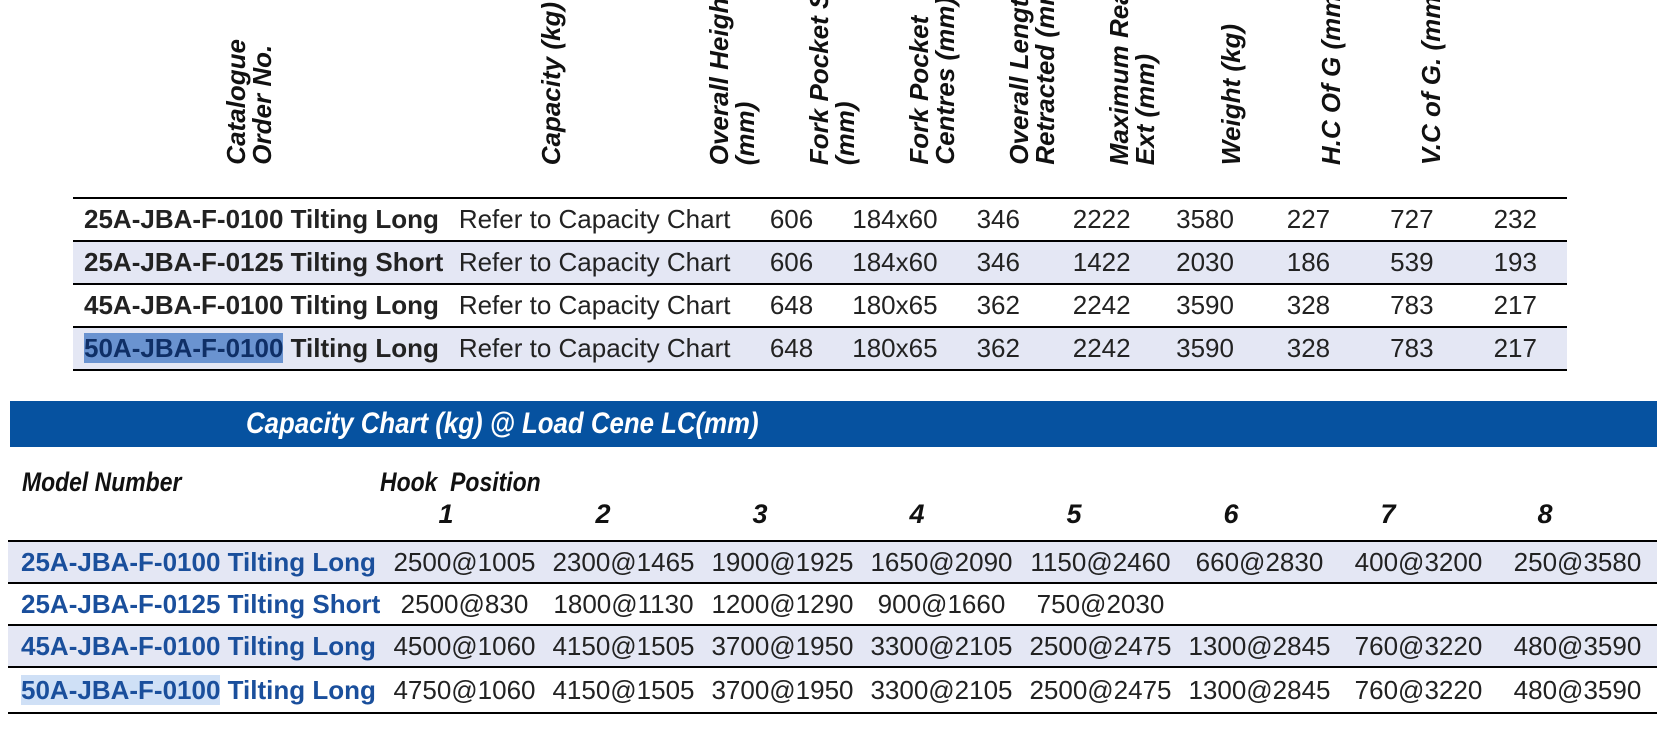 This screenshot has width=1657, height=741. What do you see at coordinates (1418, 561) in the screenshot?
I see `capacity-cell-pos-7: 400@3200` at bounding box center [1418, 561].